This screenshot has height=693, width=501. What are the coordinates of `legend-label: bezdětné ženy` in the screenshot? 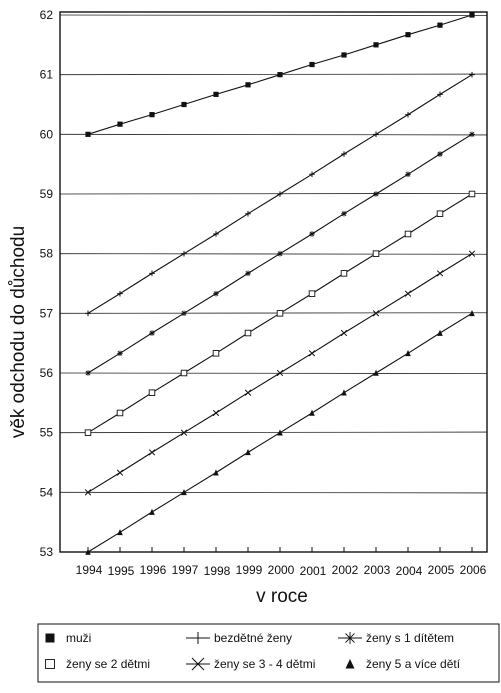 It's located at (253, 638).